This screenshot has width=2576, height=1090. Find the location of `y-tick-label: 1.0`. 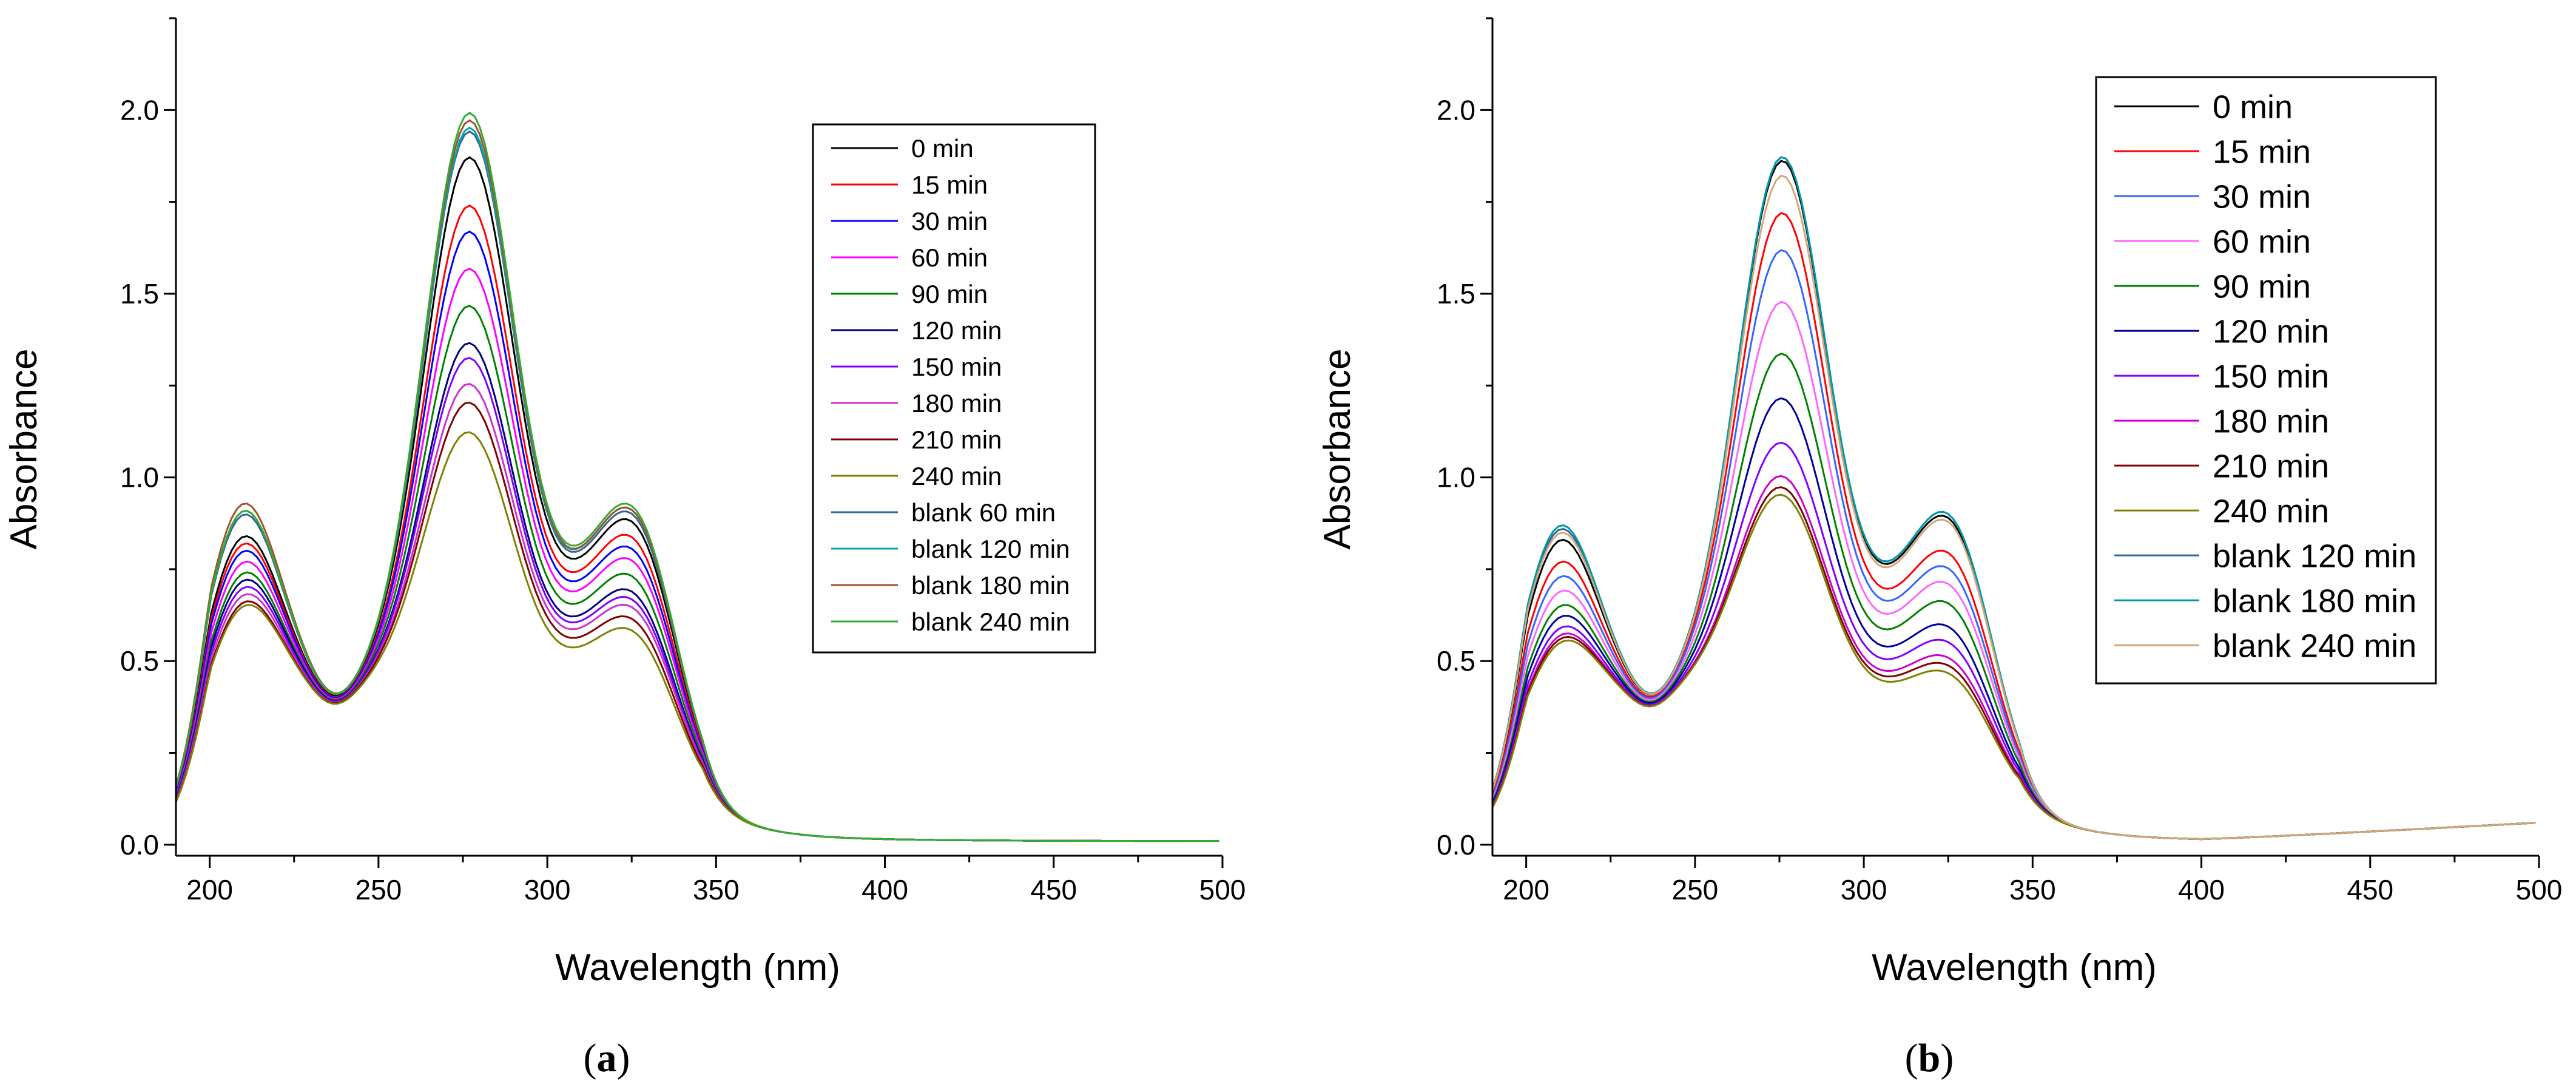

y-tick-label: 1.0 is located at coordinates (1456, 477).